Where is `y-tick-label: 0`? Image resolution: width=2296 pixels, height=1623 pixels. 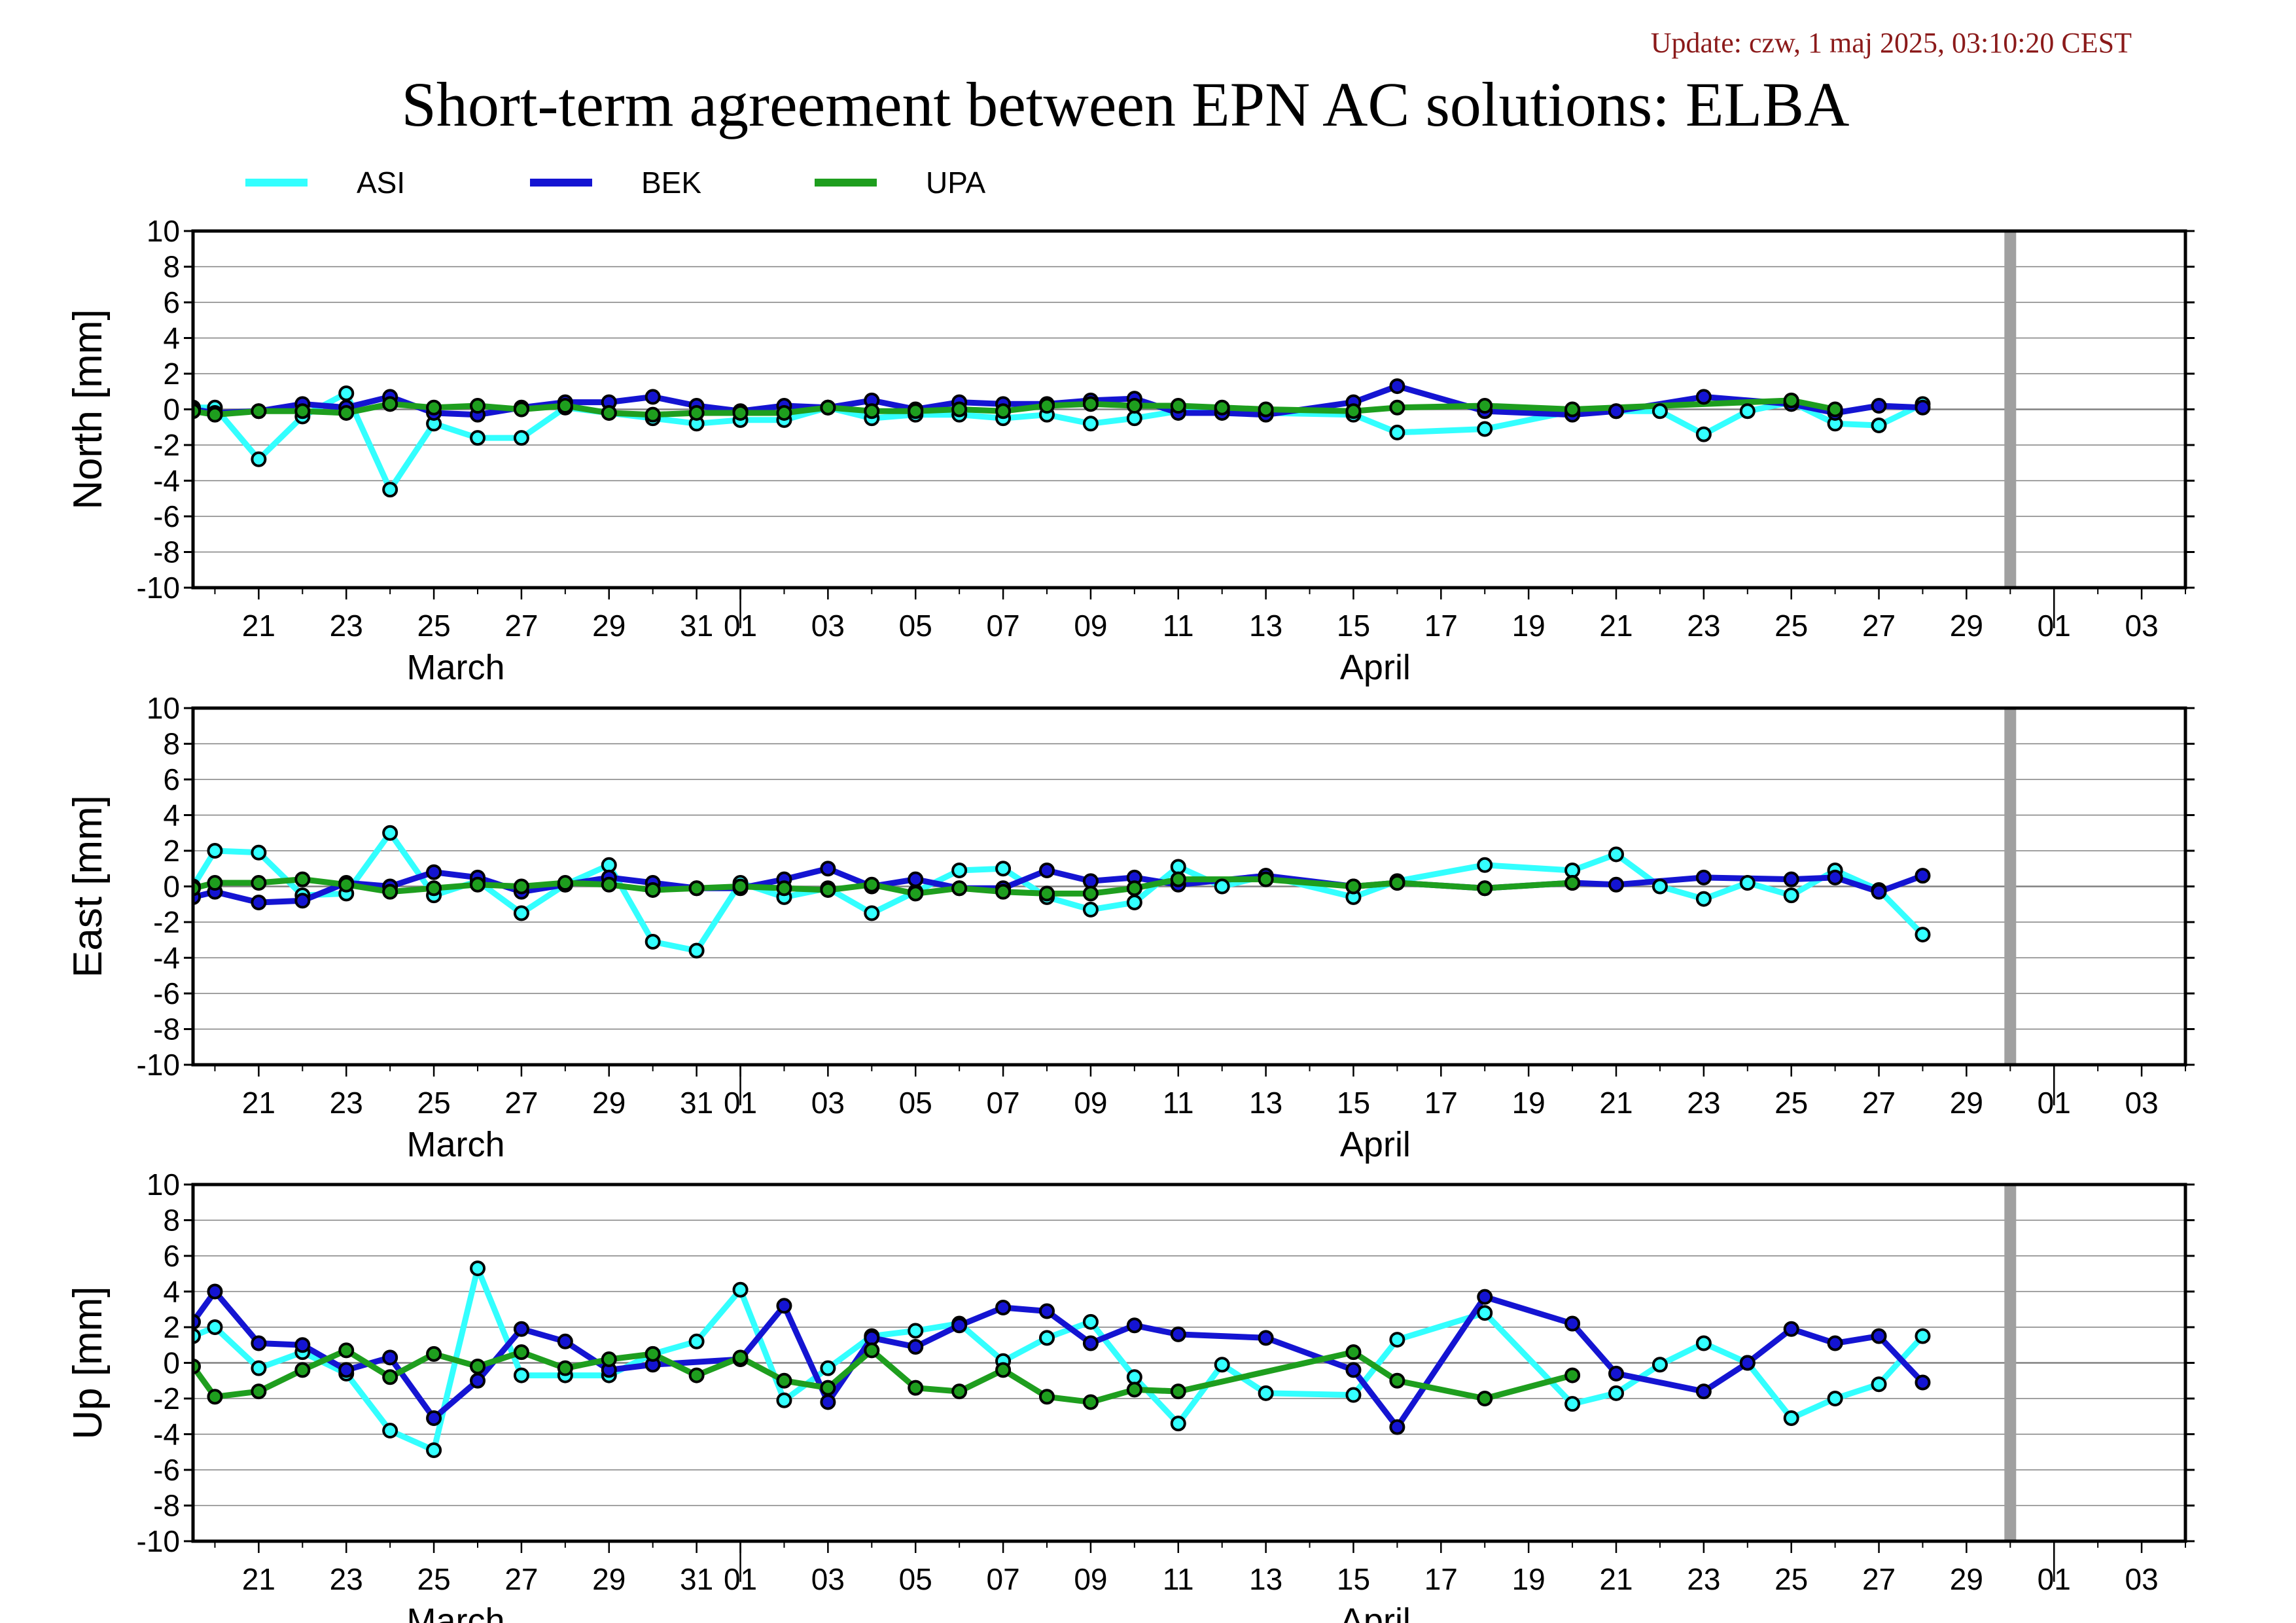 y-tick-label: 0 is located at coordinates (171, 1363).